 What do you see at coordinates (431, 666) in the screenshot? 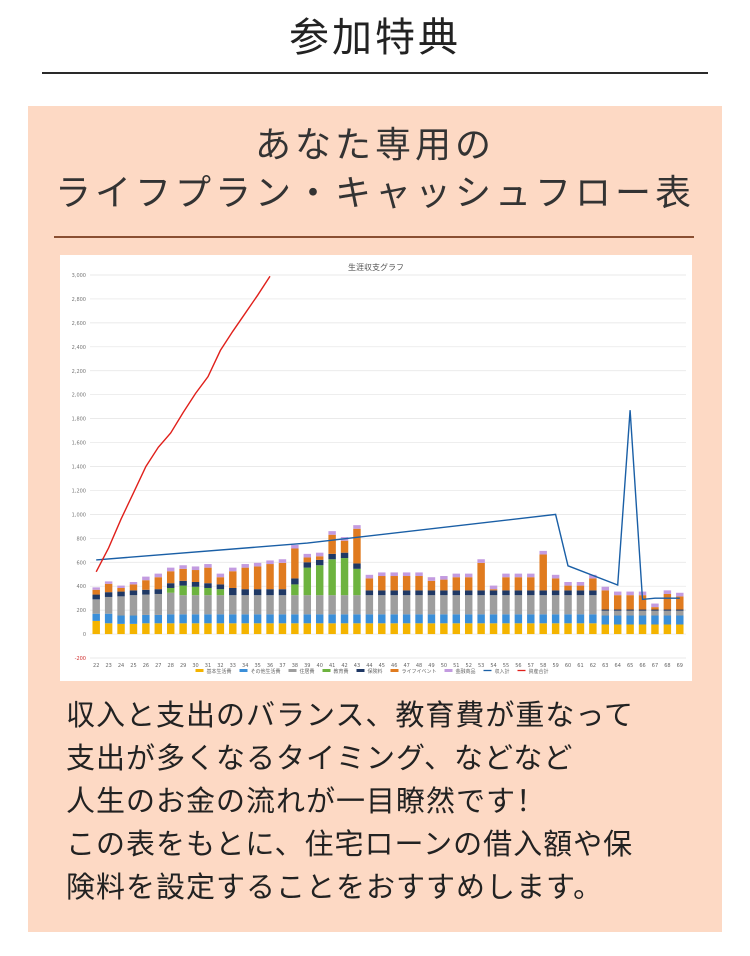
I see `x-tick-label: 49` at bounding box center [431, 666].